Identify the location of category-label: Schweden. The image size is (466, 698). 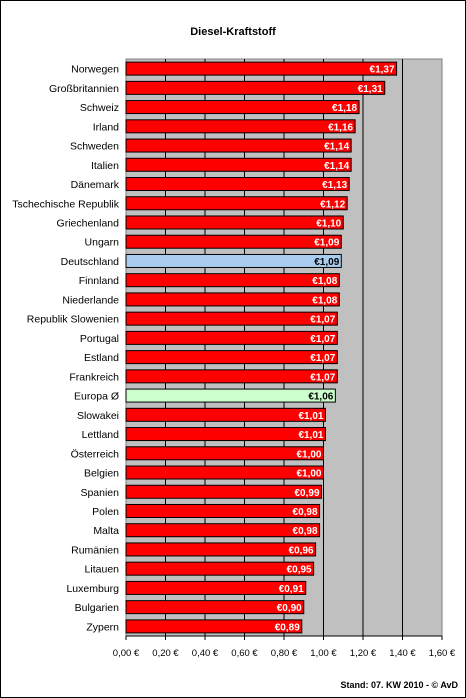
(94, 147).